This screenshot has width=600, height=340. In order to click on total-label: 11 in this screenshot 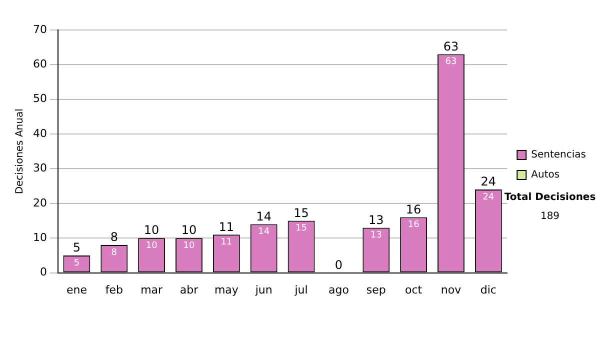, I will do `click(226, 227)`.